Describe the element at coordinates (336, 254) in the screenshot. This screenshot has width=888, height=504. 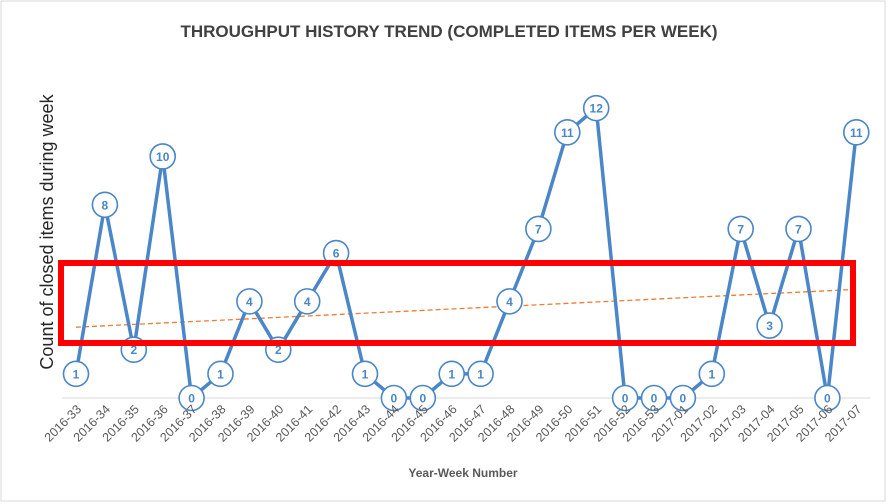
I see `data-label: 6` at that location.